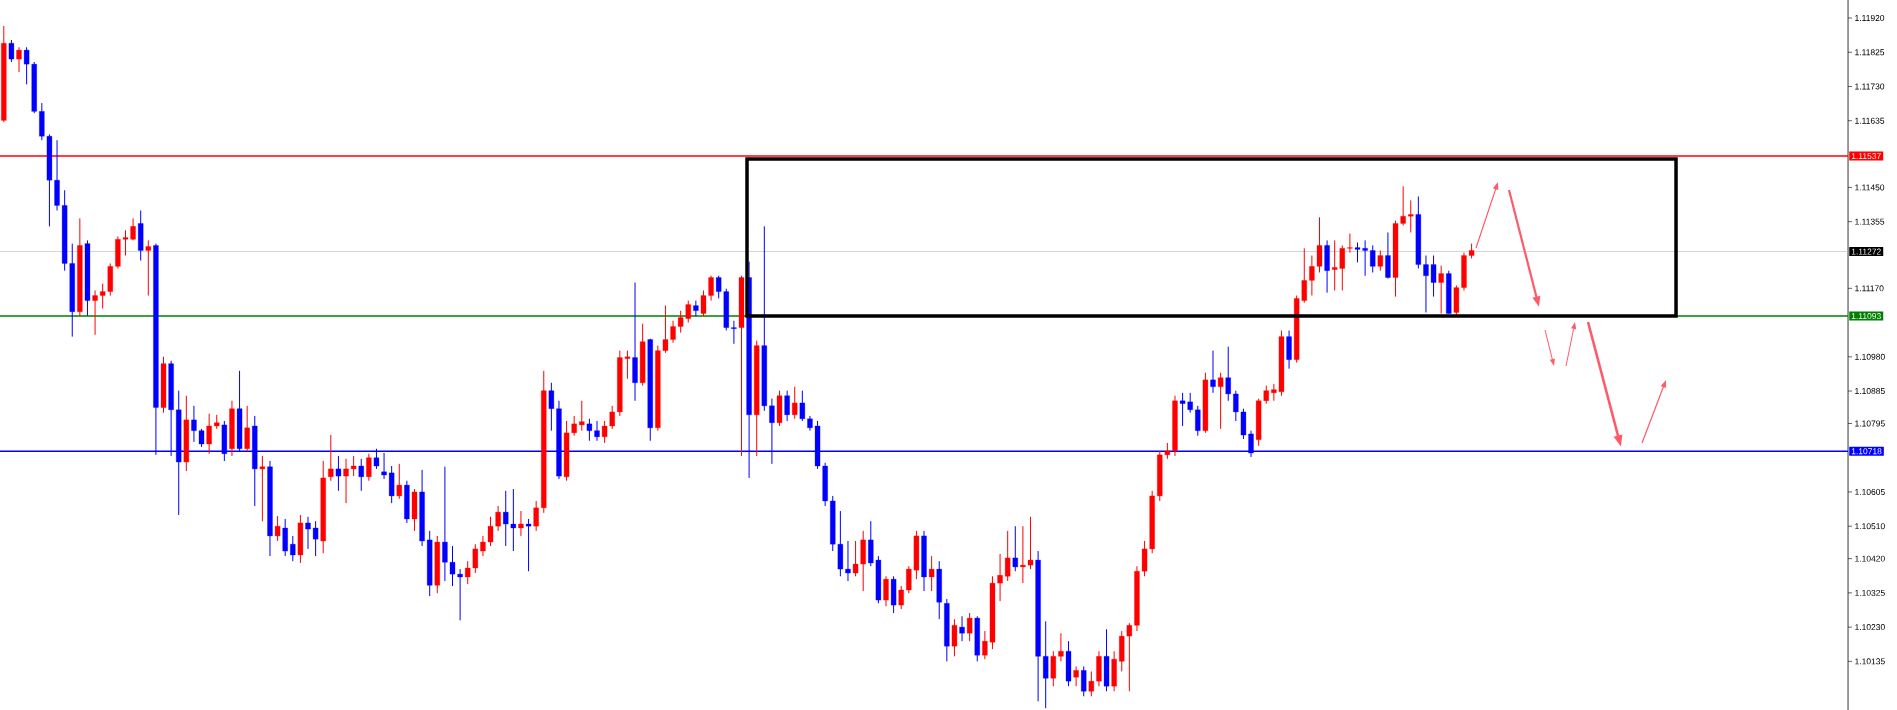 The height and width of the screenshot is (710, 1897). I want to click on ref-line-label: 1.11272, so click(1866, 251).